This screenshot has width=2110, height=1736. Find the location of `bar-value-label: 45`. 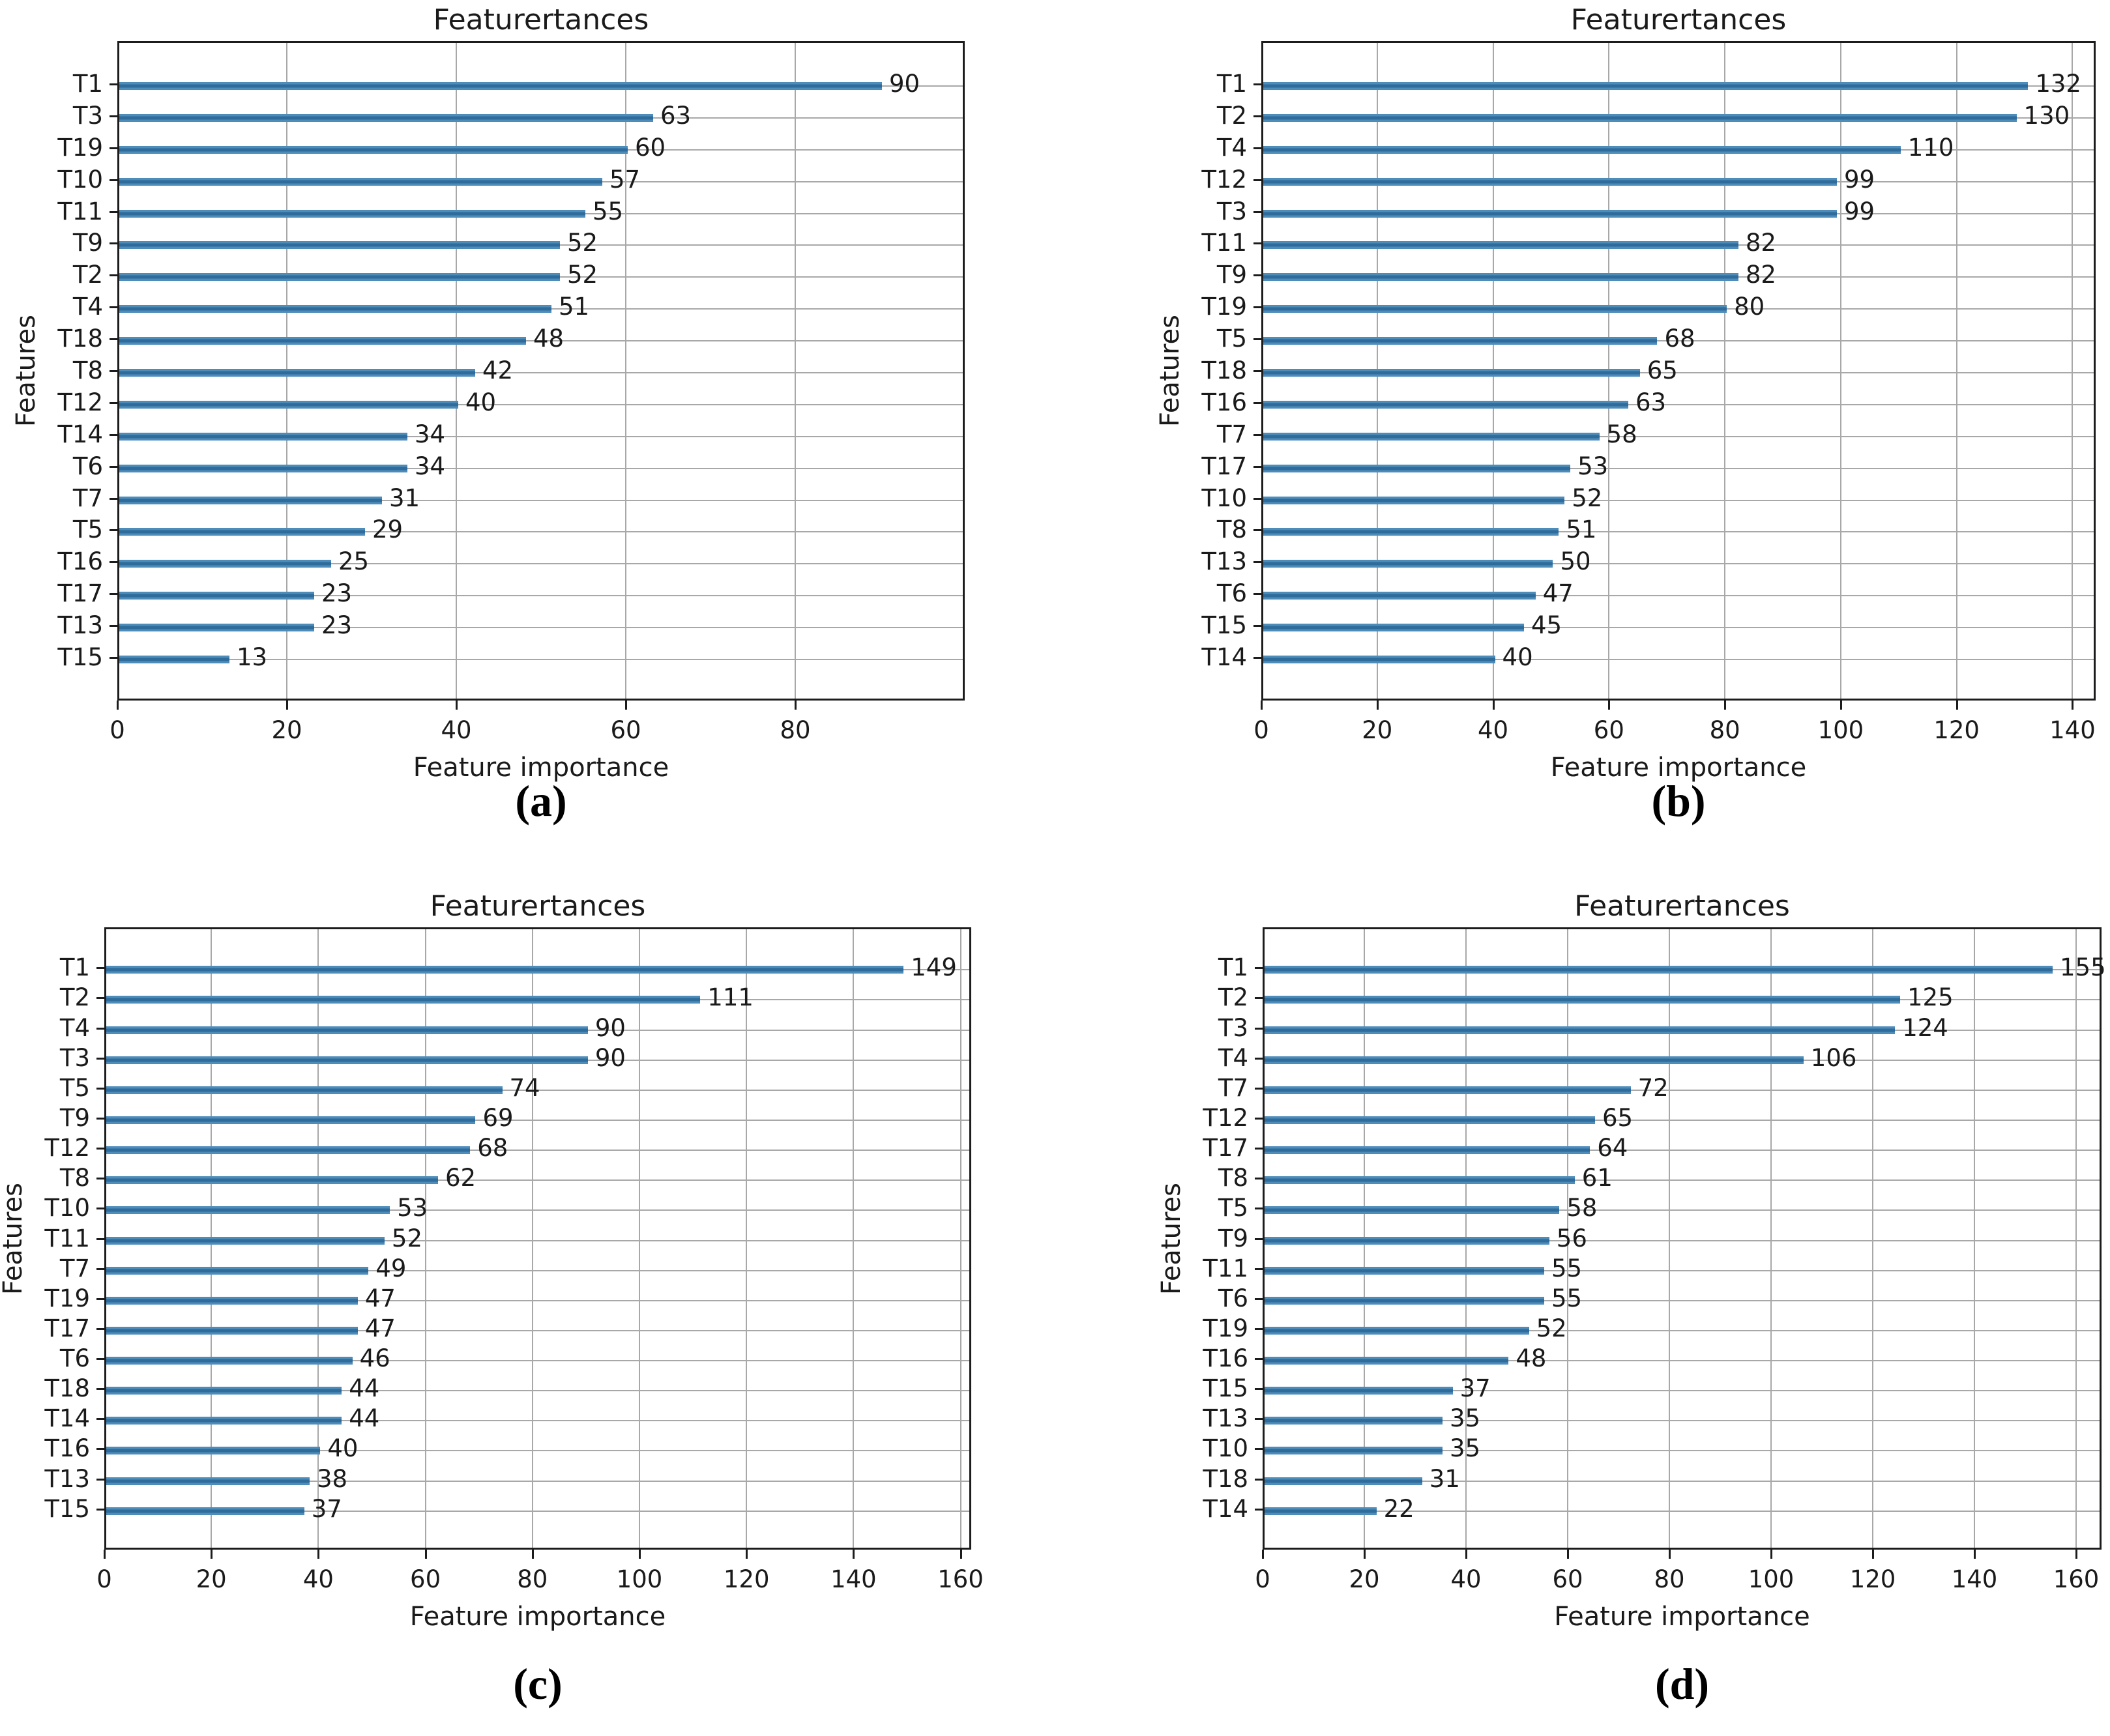

bar-value-label: 45 is located at coordinates (1546, 625).